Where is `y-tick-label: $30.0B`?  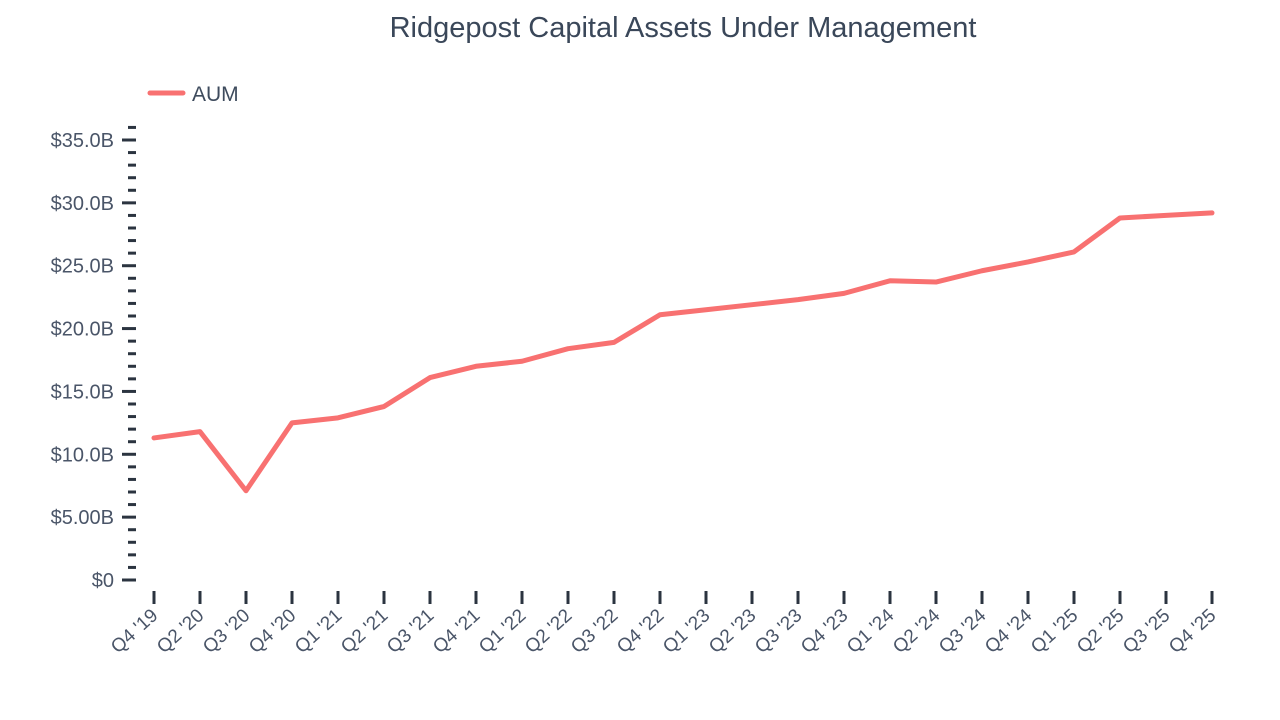
y-tick-label: $30.0B is located at coordinates (82, 204).